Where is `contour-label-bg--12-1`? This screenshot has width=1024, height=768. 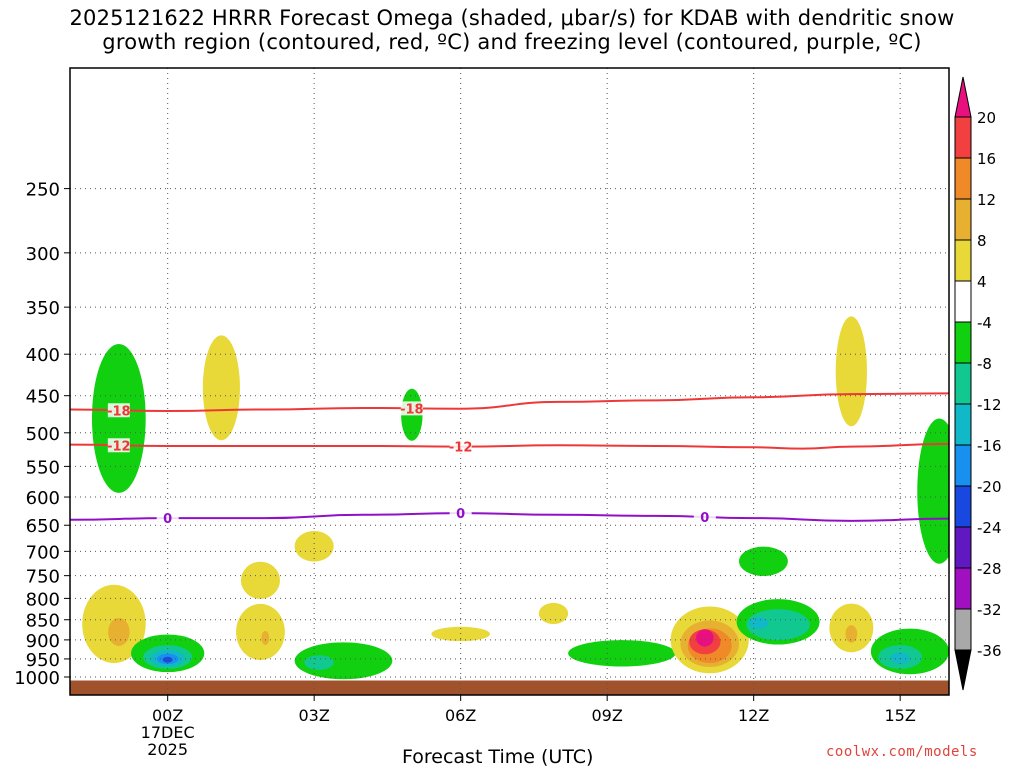
contour-label-bg--12-1 is located at coordinates (460, 446).